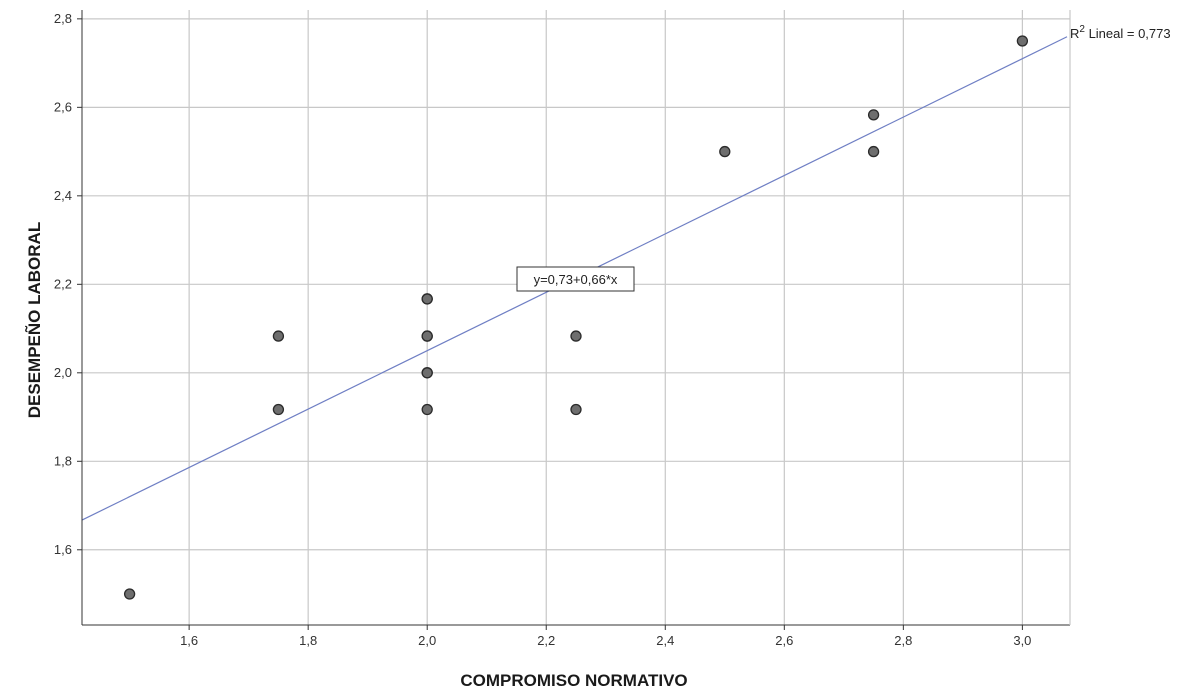 The height and width of the screenshot is (693, 1200). What do you see at coordinates (427, 640) in the screenshot?
I see `x-tick-label: 2,0` at bounding box center [427, 640].